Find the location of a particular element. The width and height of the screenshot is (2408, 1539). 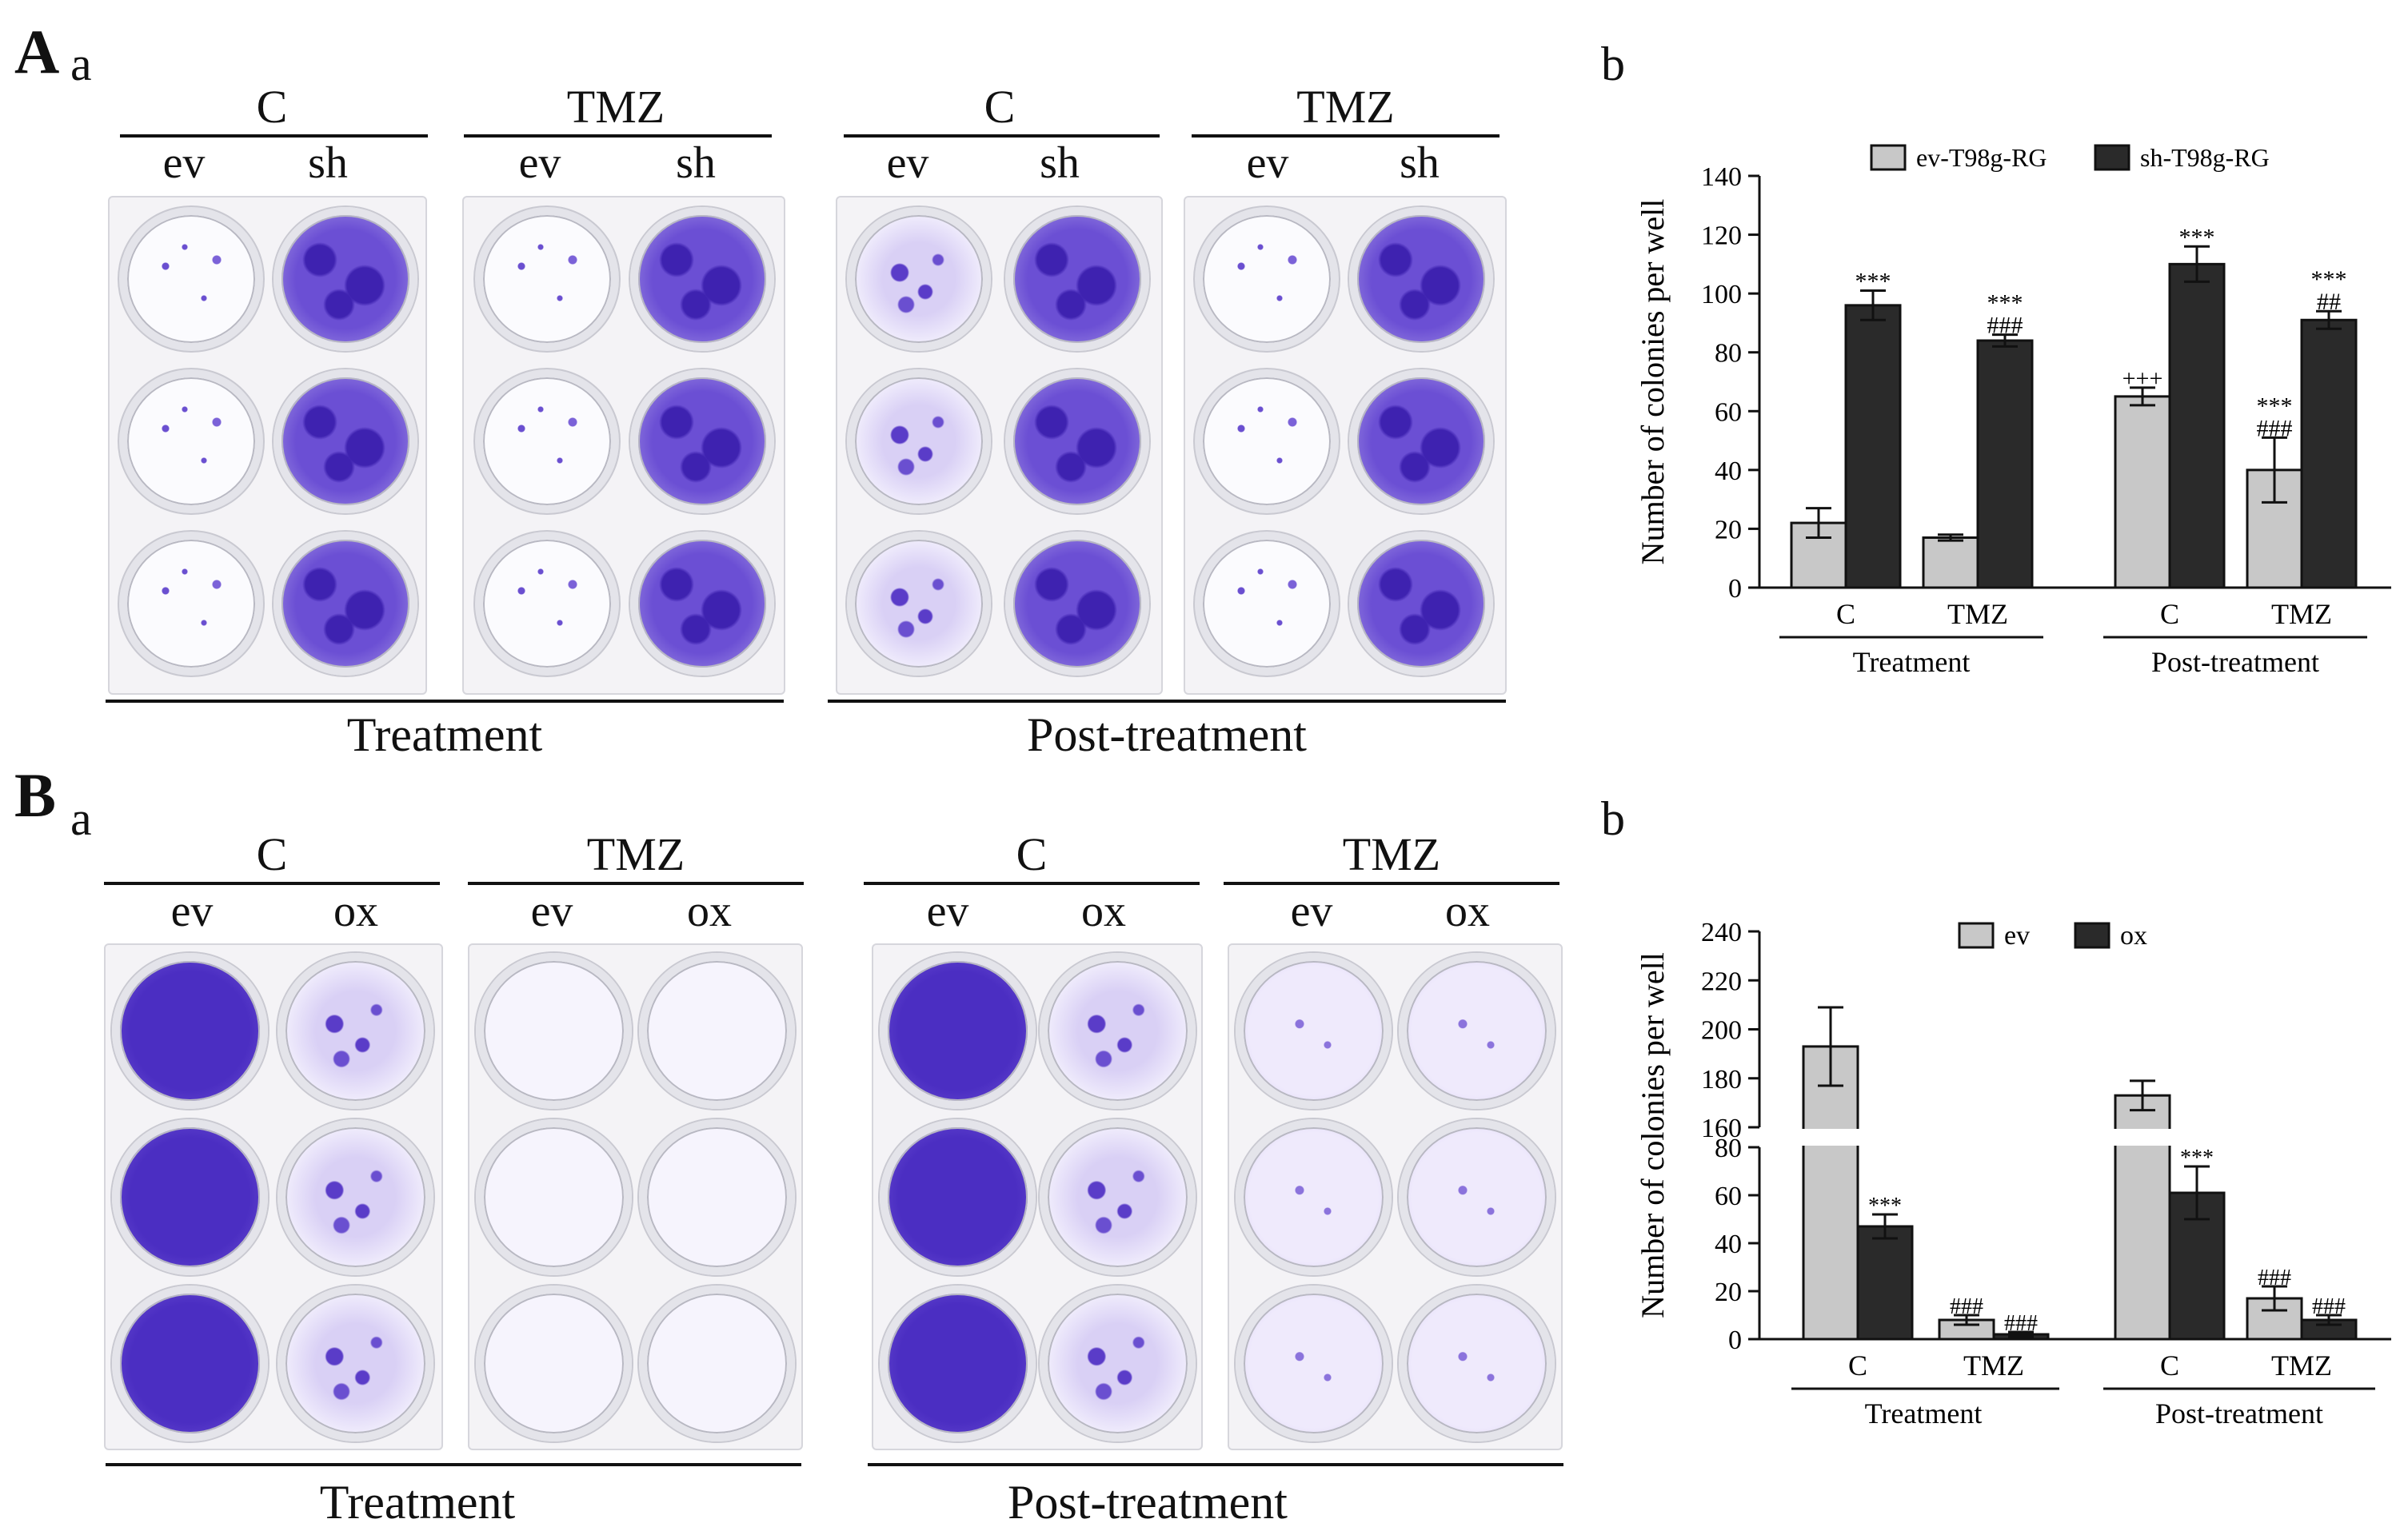

b-right-plate-tmz is located at coordinates (1395, 1196).